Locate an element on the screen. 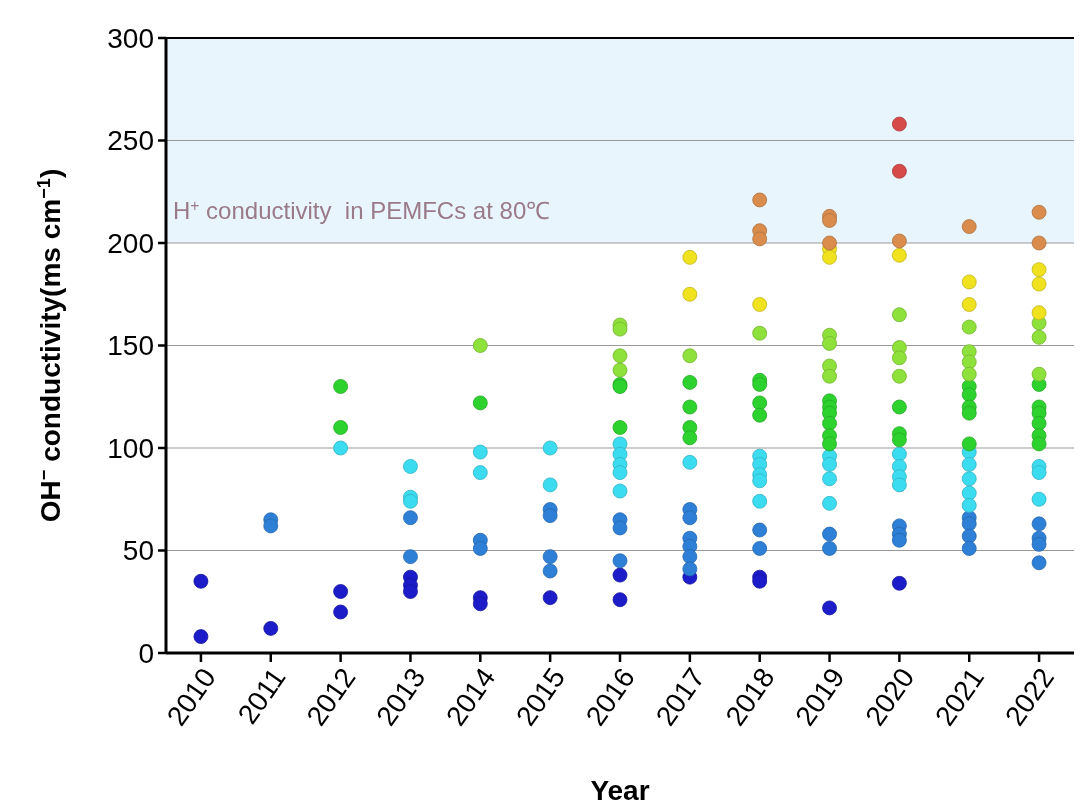 This screenshot has height=812, width=1086. y-tick-label: 200 is located at coordinates (130, 243).